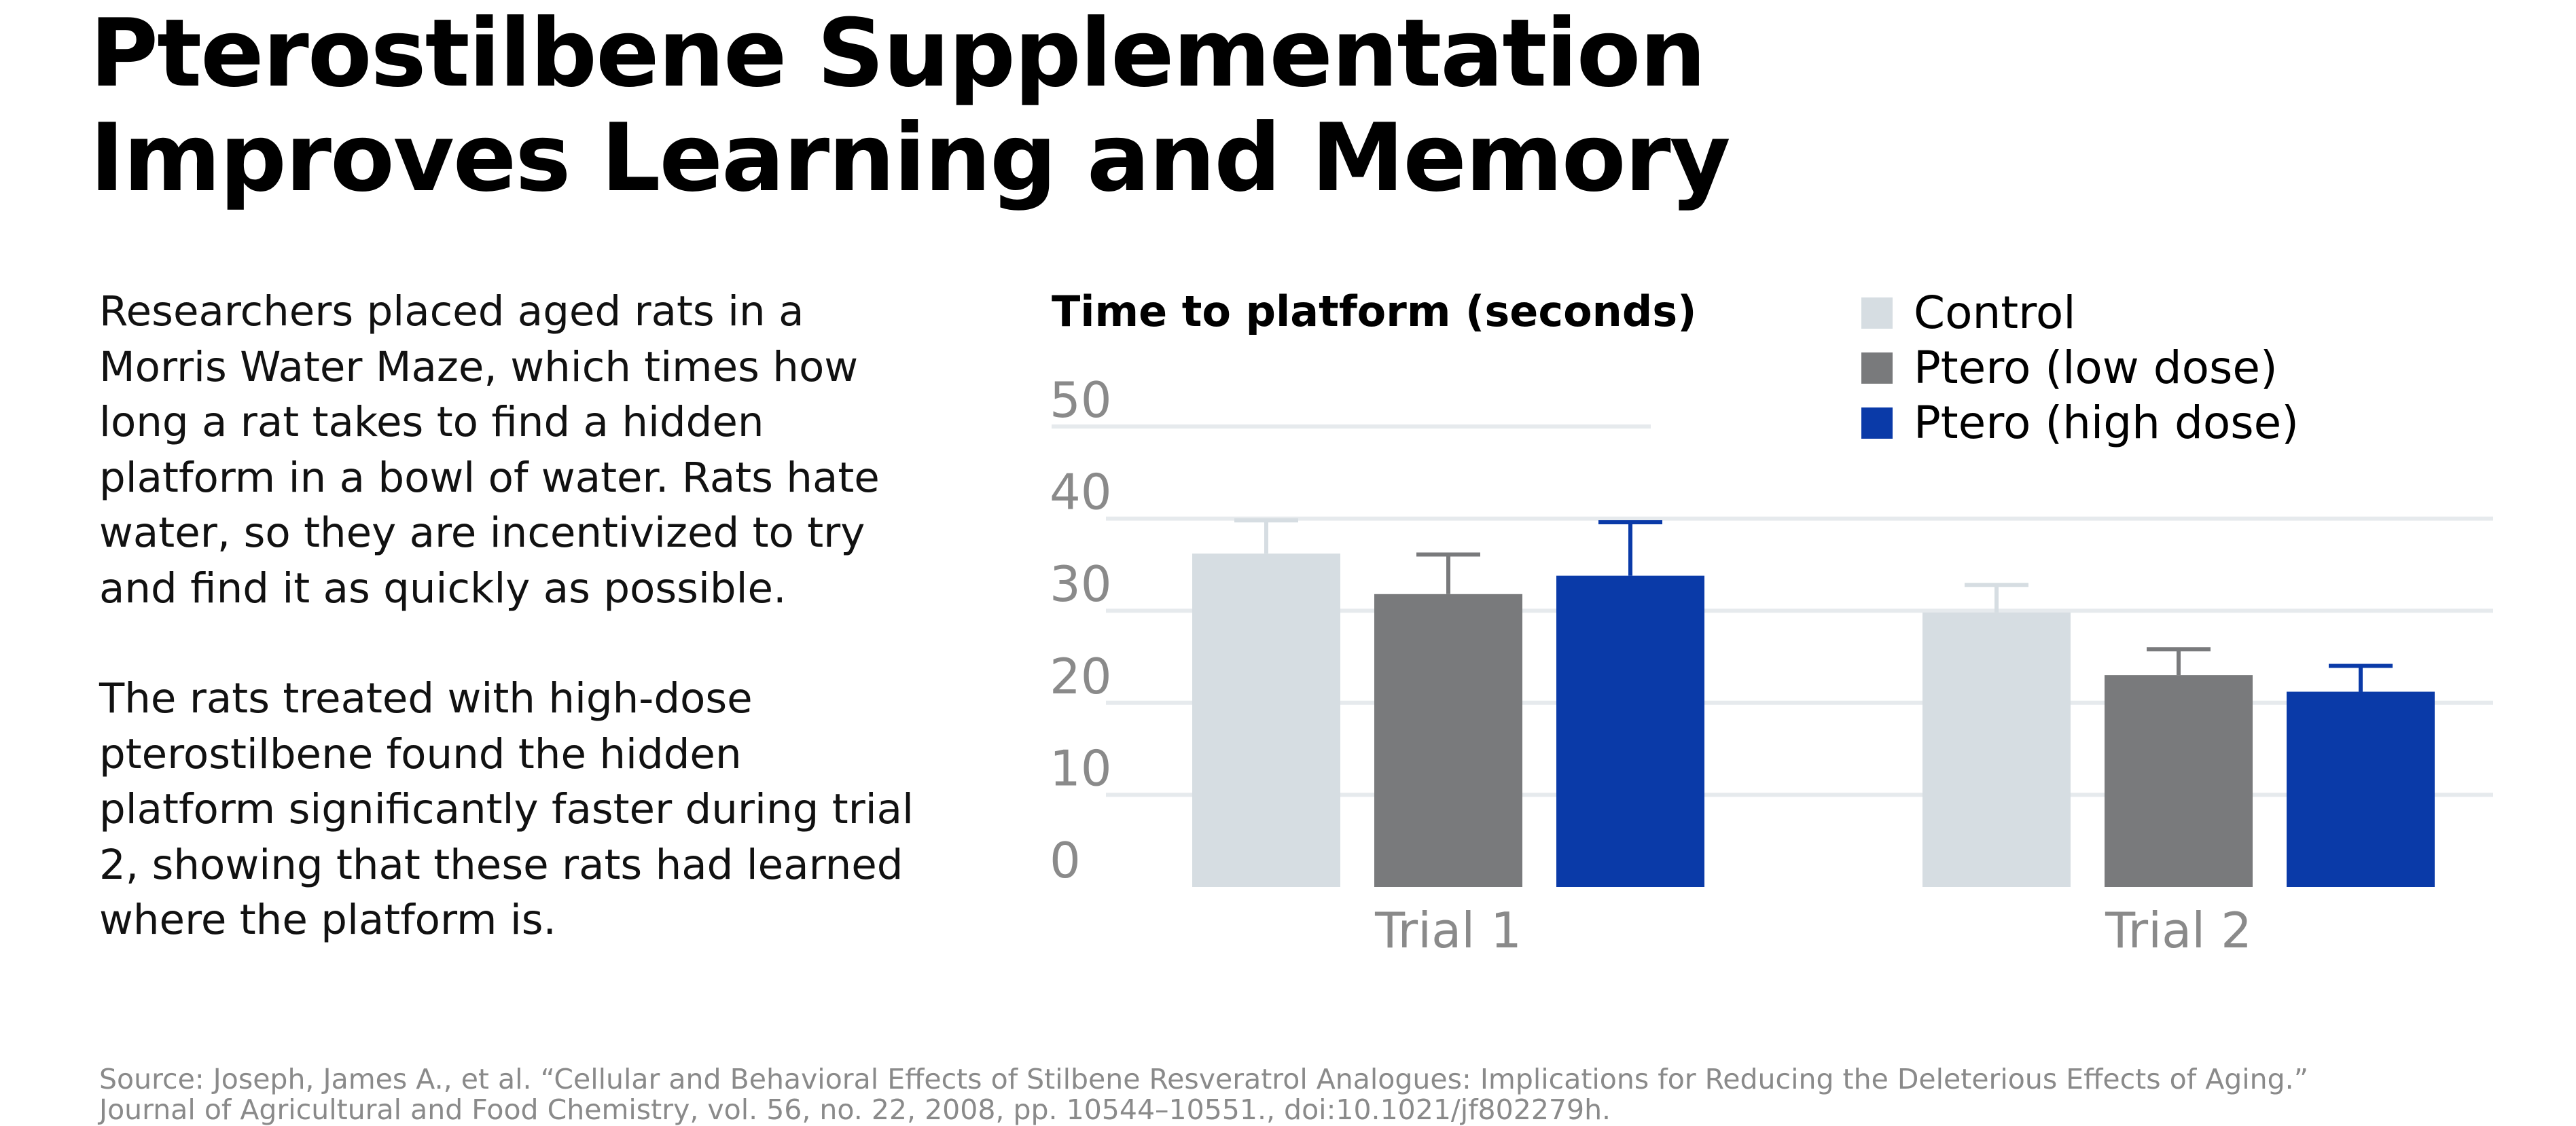 The image size is (2576, 1126). Describe the element at coordinates (1995, 313) in the screenshot. I see `legend-label: Control` at that location.